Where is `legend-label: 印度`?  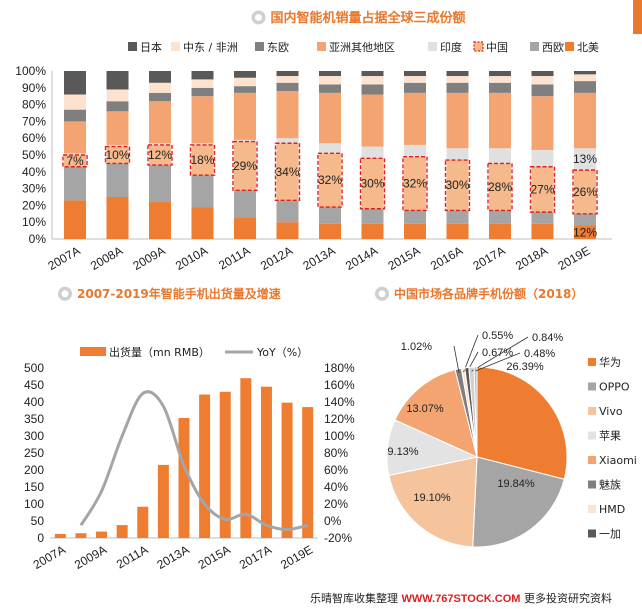 legend-label: 印度 is located at coordinates (451, 47).